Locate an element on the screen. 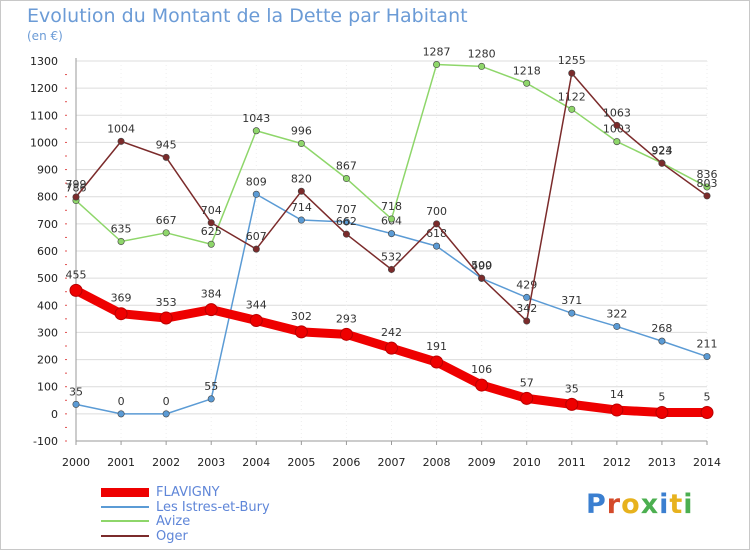 Image resolution: width=750 pixels, height=550 pixels. y-tick-label: 1300 is located at coordinates (44, 61).